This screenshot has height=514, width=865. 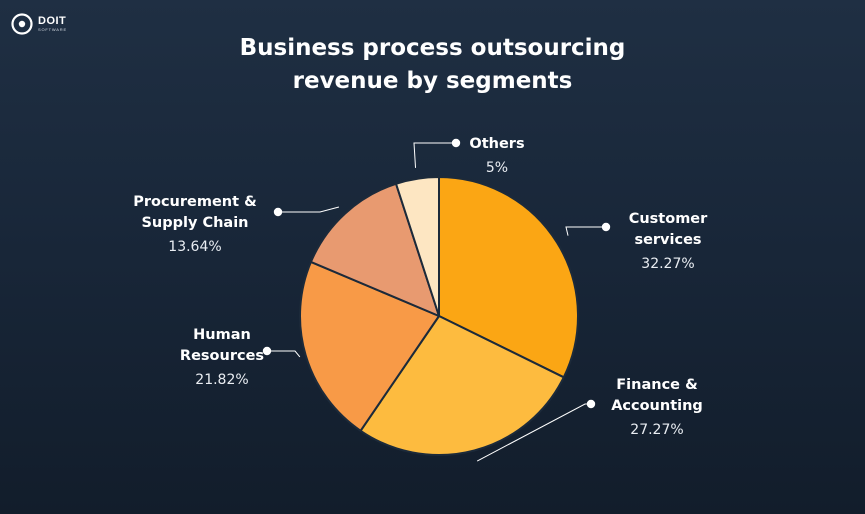 I want to click on pie-slice-finance-accounting, so click(x=462, y=385).